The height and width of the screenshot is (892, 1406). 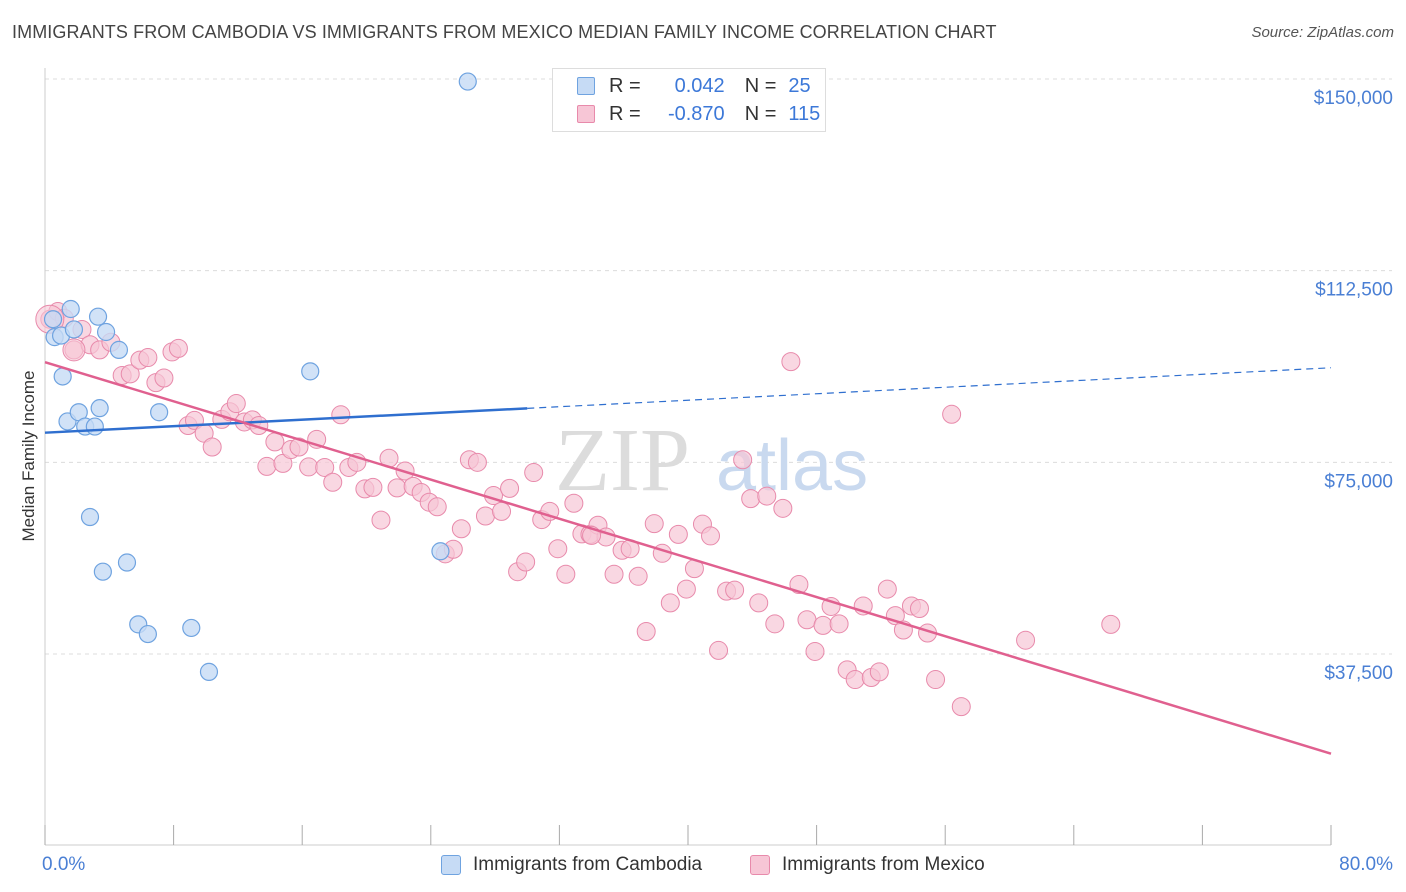 I want to click on watermark: ZIP atlas, so click(x=711, y=460).